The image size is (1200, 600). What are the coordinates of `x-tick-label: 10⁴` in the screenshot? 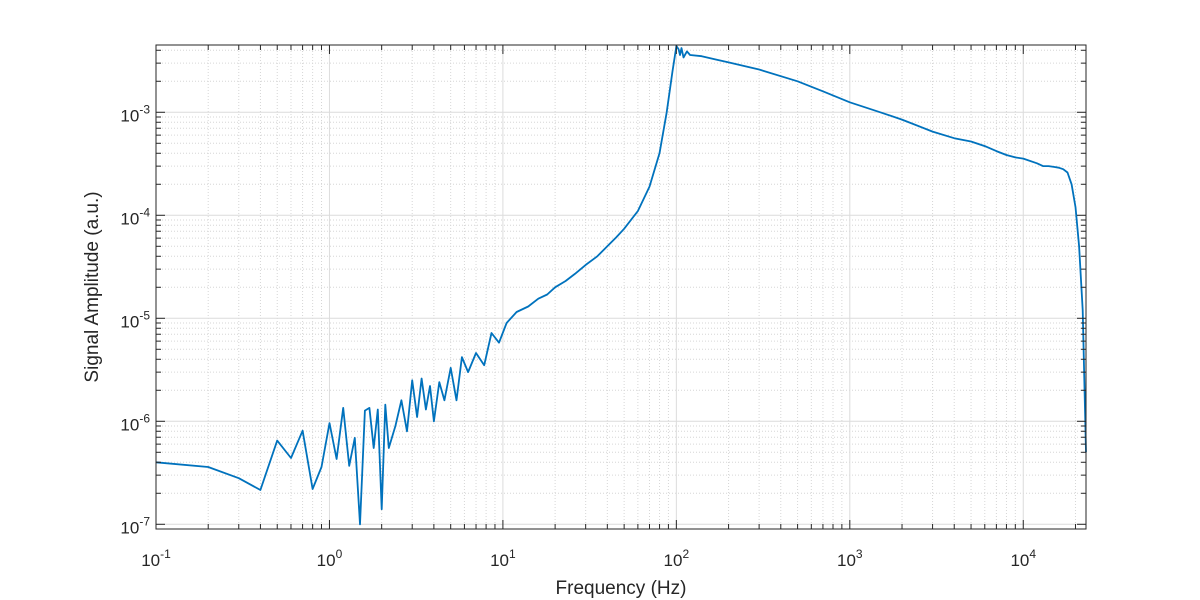 It's located at (1023, 558).